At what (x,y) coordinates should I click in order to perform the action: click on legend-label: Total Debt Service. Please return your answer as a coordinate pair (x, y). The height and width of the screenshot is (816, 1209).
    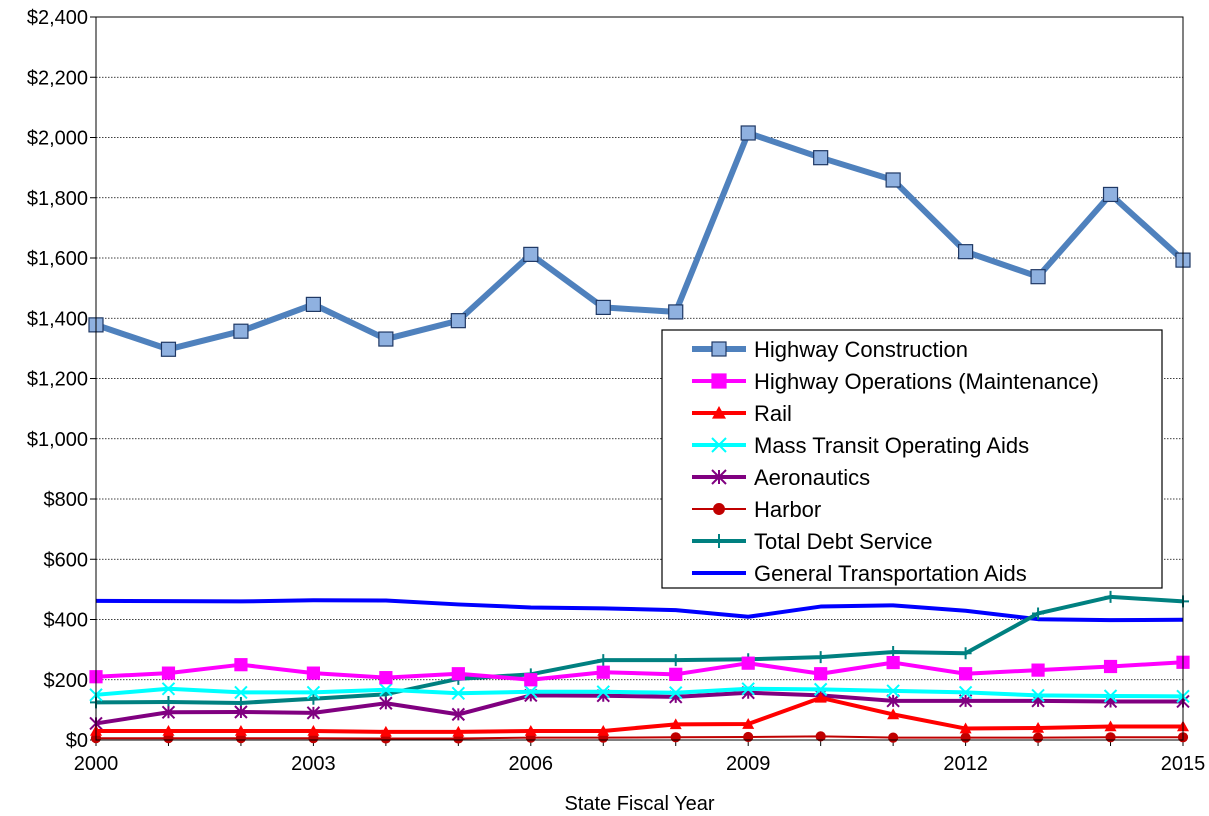
    Looking at the image, I should click on (843, 541).